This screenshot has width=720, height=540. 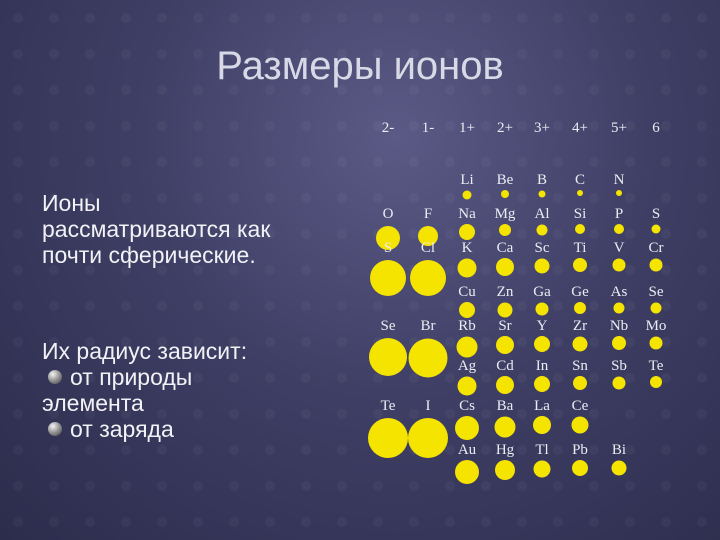 I want to click on ion-sphere-f, so click(x=428, y=236).